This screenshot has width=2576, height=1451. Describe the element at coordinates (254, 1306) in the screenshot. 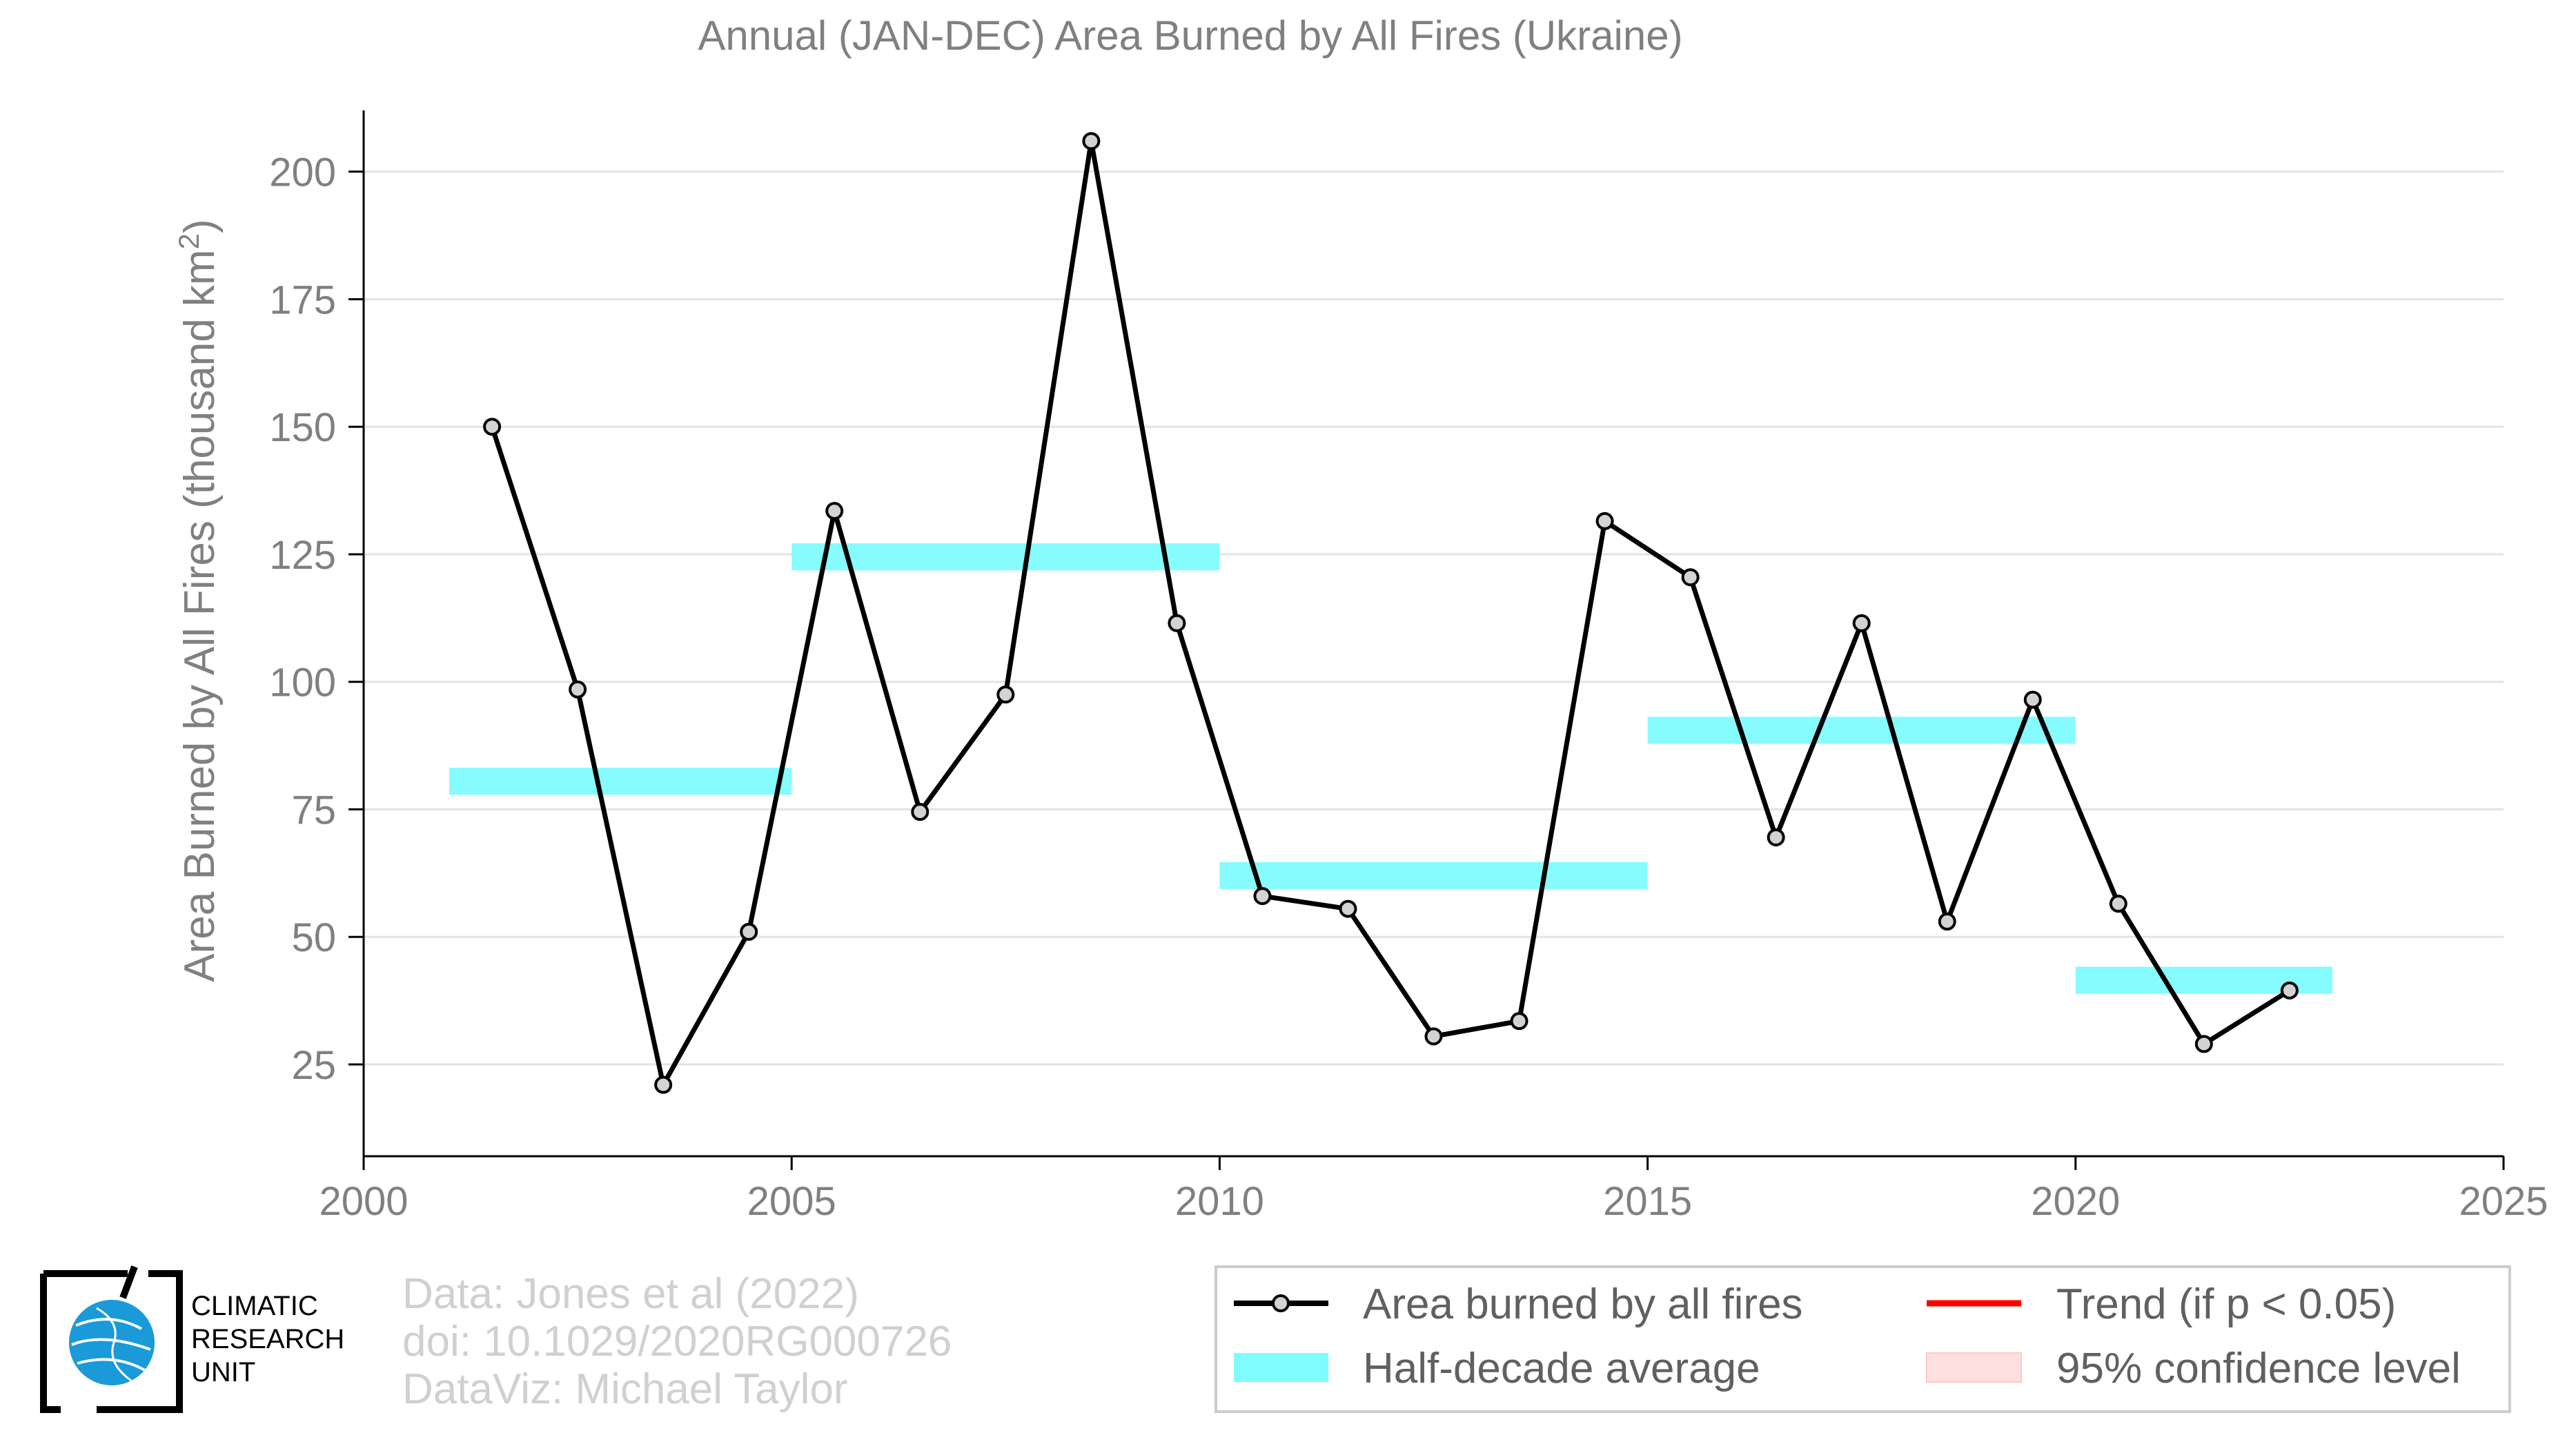

I see `logo-text-line-1: CLIMATIC` at that location.